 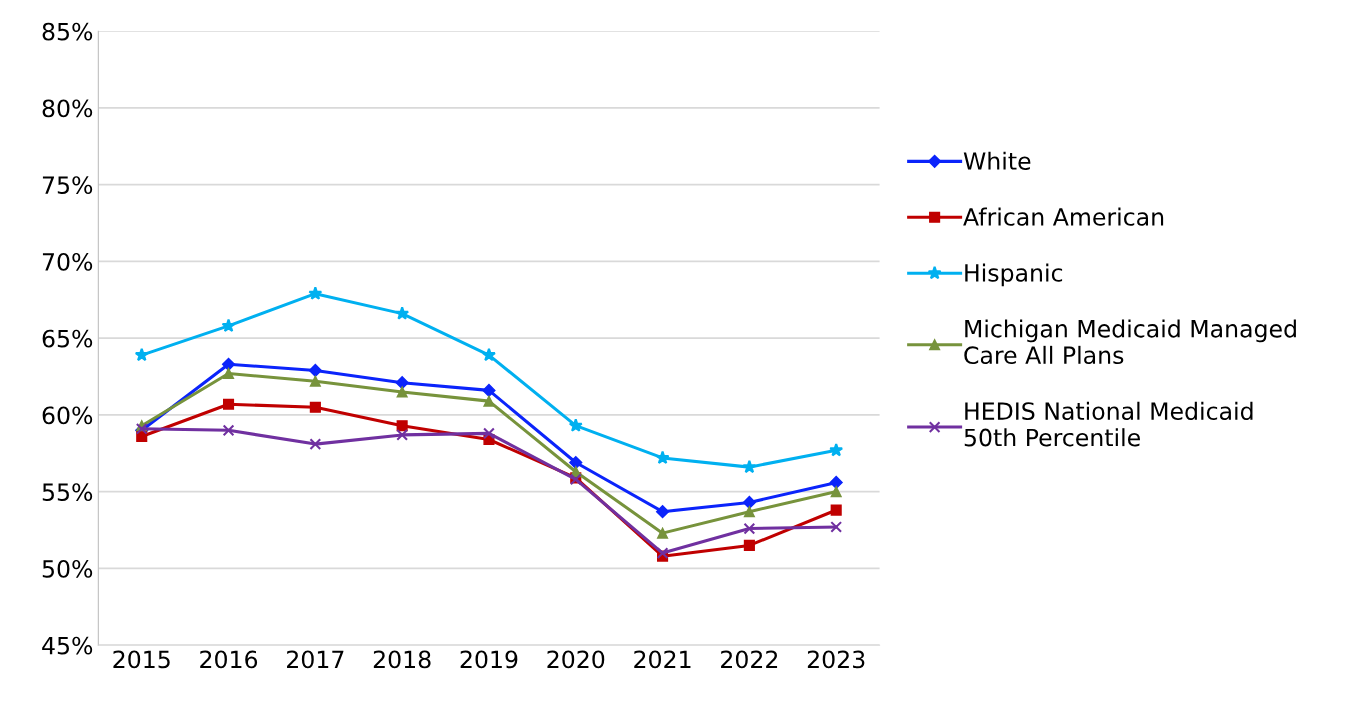 I want to click on legend-label: African American, so click(x=1063, y=216).